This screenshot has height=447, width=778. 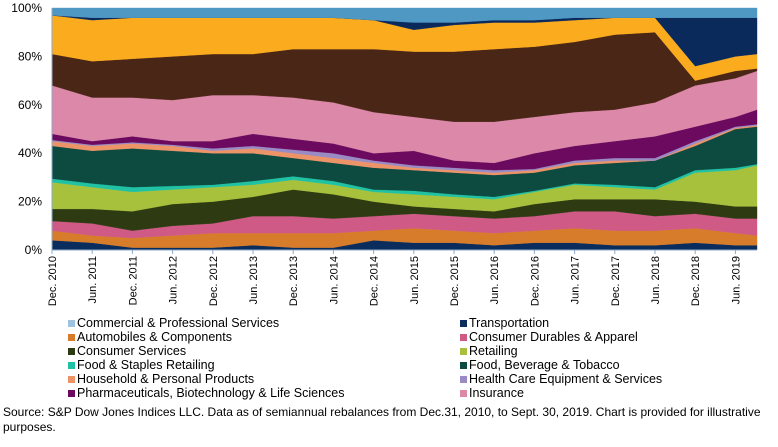 I want to click on x-tick-label: Dec. 2015, so click(x=455, y=281).